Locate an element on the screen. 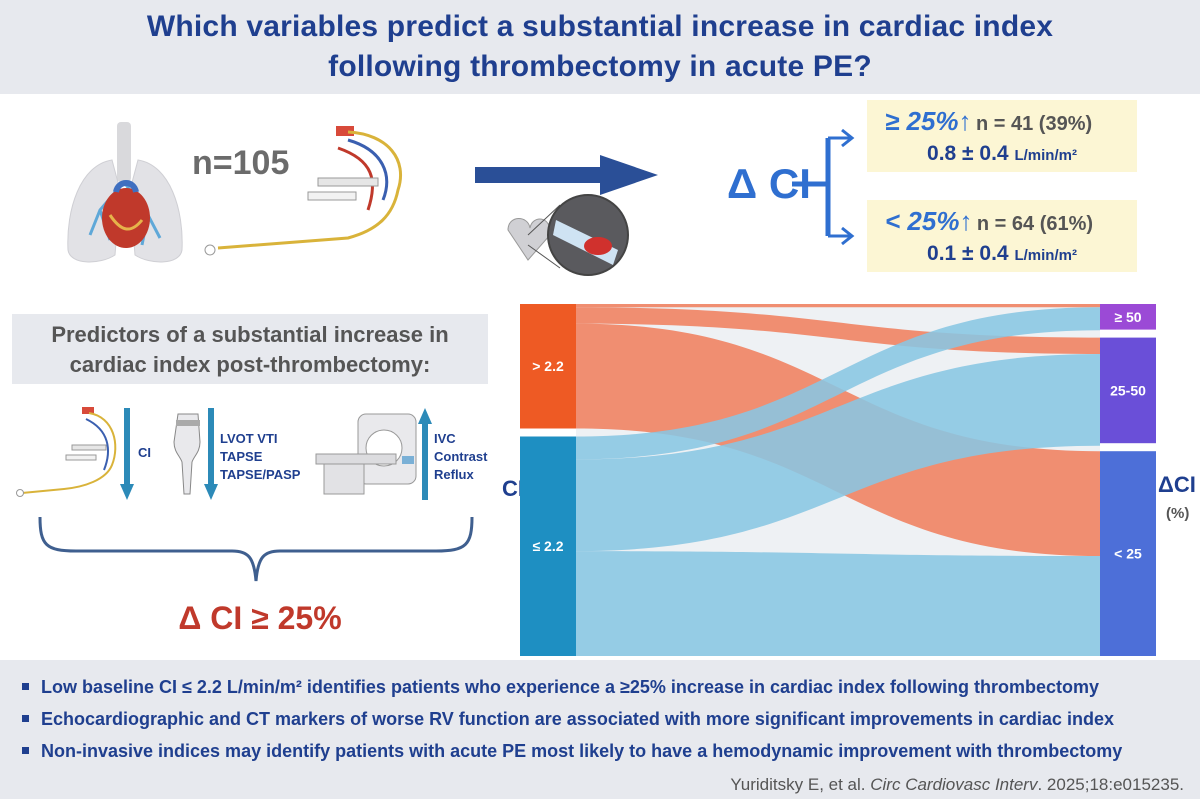 The image size is (1200, 799). threshold-low: < 25% is located at coordinates (922, 221).